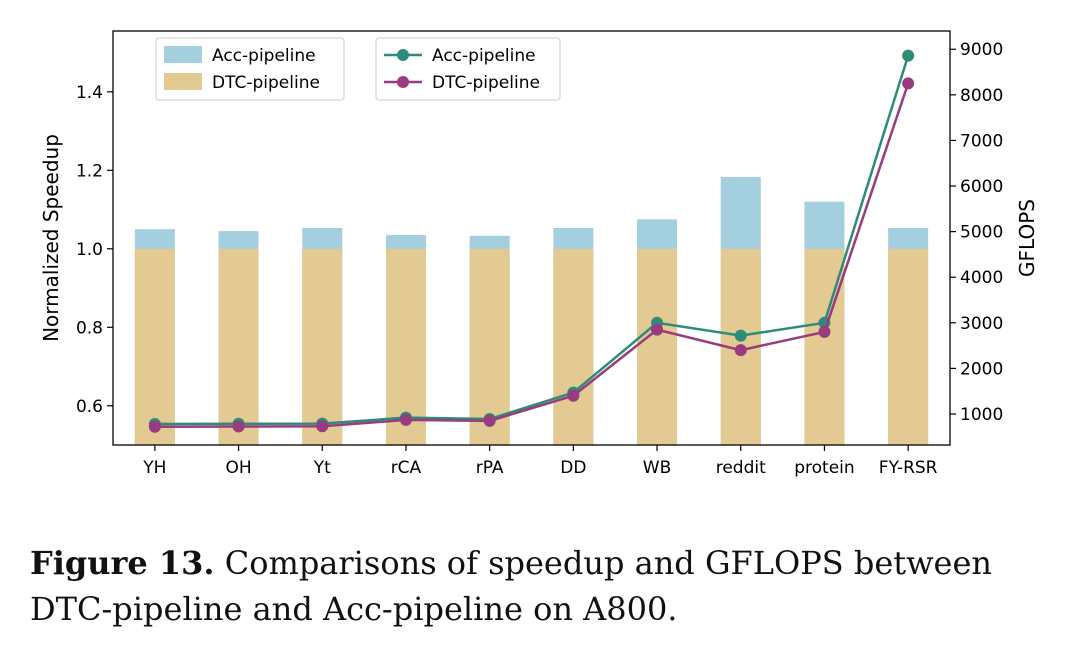 This screenshot has height=662, width=1066. What do you see at coordinates (89, 328) in the screenshot?
I see `y-tick-label: 0.8` at bounding box center [89, 328].